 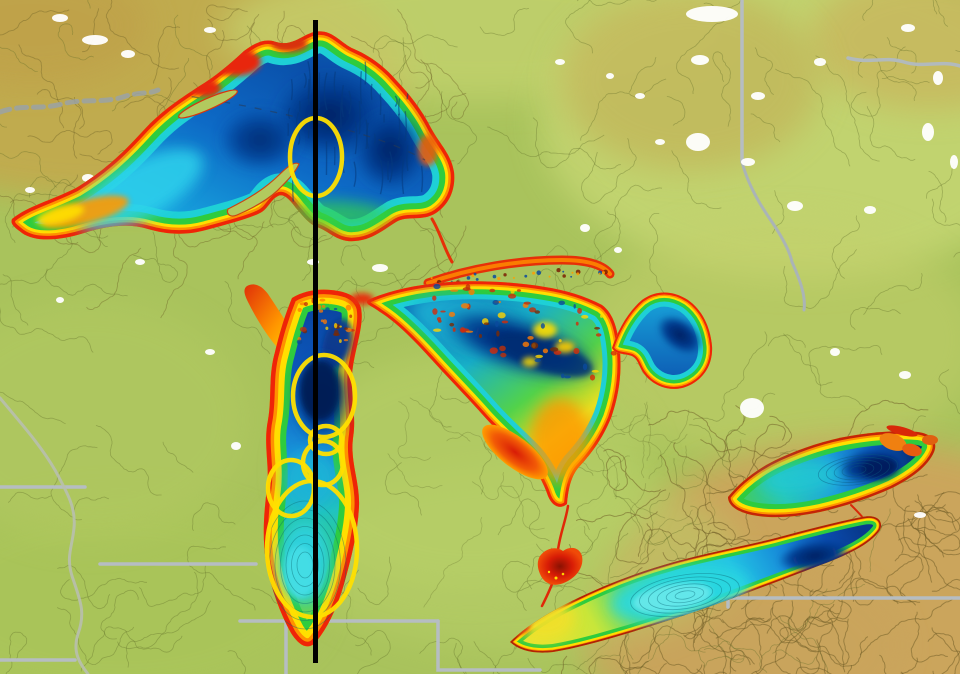 I want to click on isle-royale, so click(x=208, y=104).